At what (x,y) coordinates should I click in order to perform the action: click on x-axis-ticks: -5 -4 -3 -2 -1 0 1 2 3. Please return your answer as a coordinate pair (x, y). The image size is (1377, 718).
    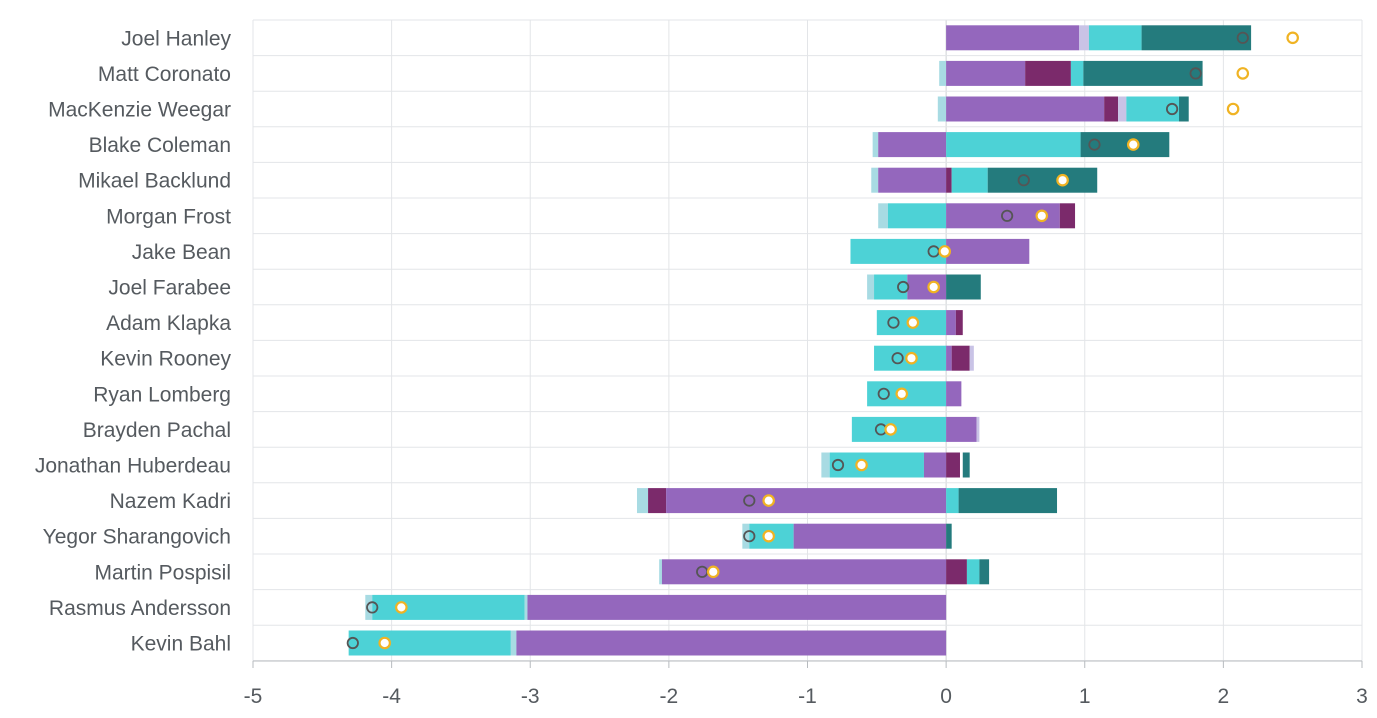
    Looking at the image, I should click on (806, 684).